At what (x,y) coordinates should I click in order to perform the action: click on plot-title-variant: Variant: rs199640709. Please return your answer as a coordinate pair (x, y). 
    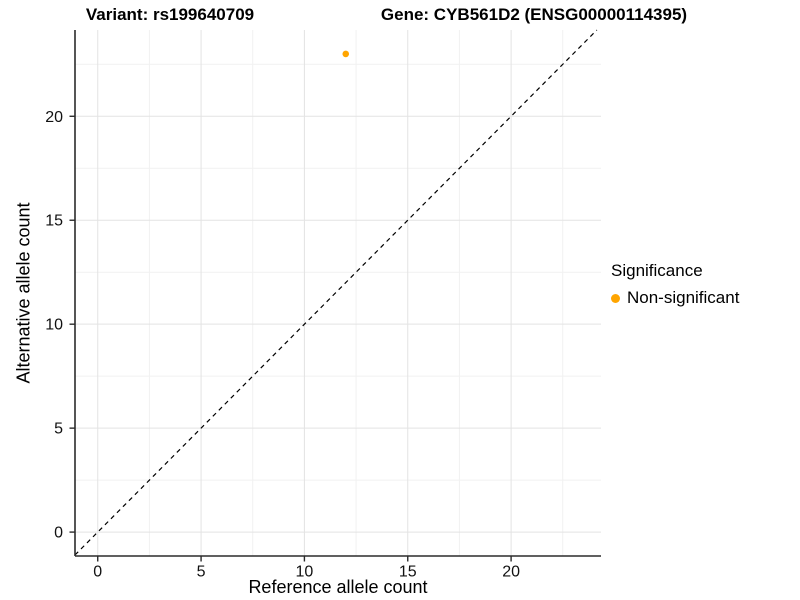
    Looking at the image, I should click on (170, 14).